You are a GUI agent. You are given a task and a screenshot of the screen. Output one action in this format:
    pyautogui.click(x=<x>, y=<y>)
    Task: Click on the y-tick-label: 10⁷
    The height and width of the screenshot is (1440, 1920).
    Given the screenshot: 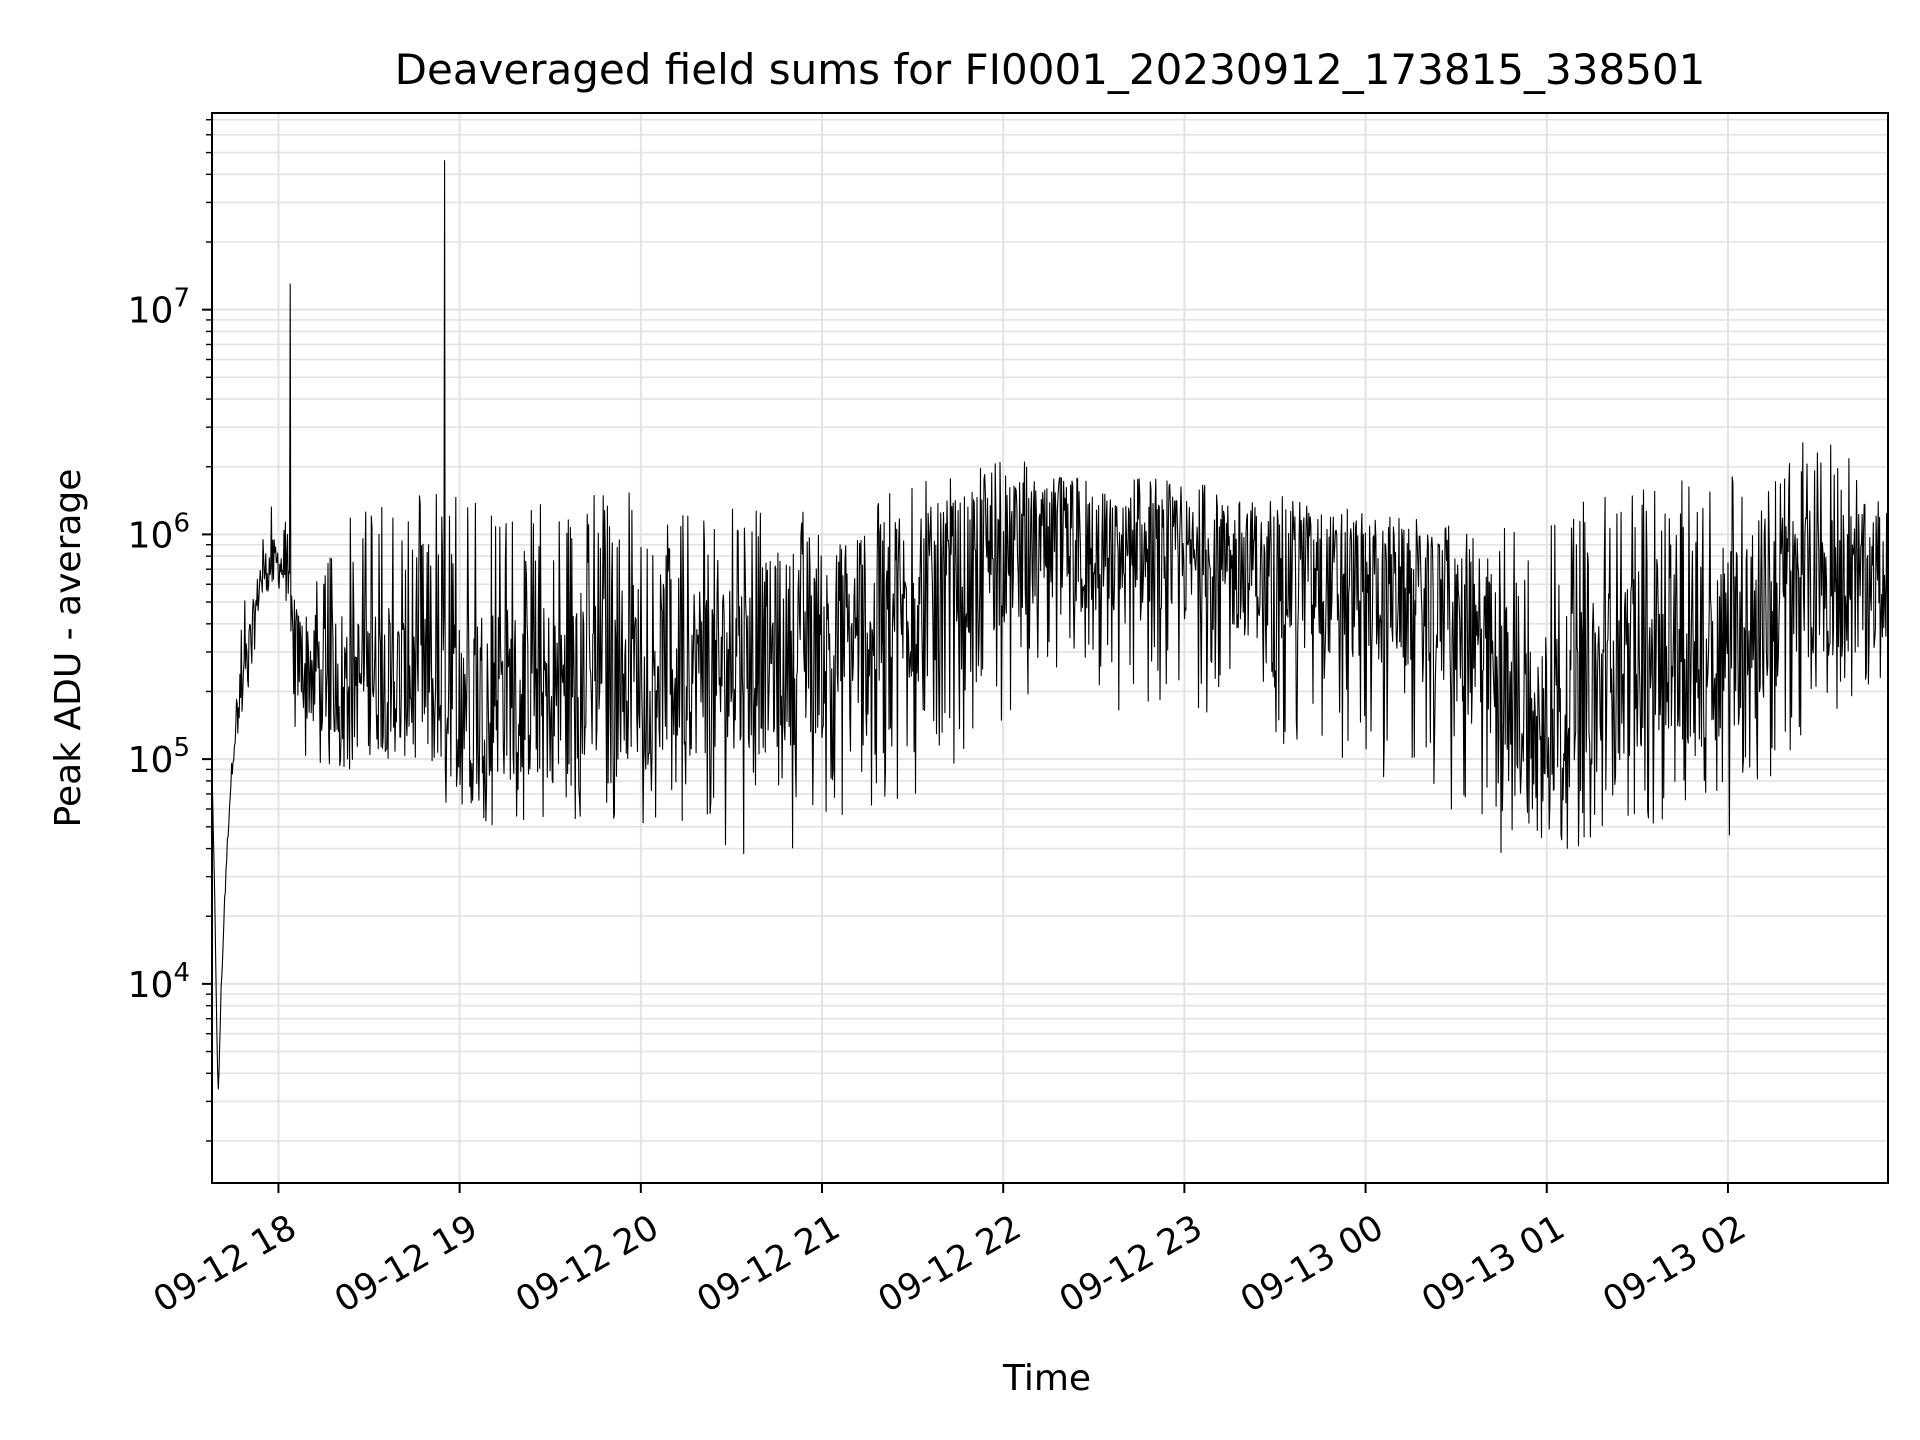 What is the action you would take?
    pyautogui.click(x=159, y=308)
    